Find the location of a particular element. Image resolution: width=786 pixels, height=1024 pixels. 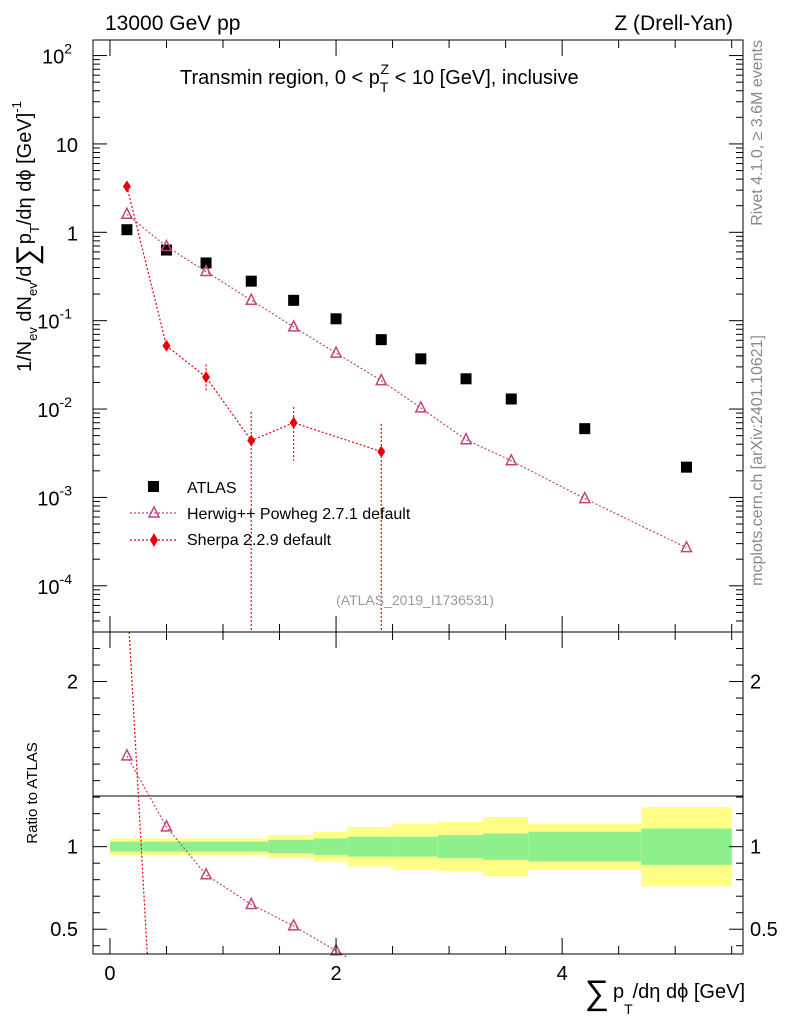

y-tick-label: 10⁻¹ is located at coordinates (54, 320).